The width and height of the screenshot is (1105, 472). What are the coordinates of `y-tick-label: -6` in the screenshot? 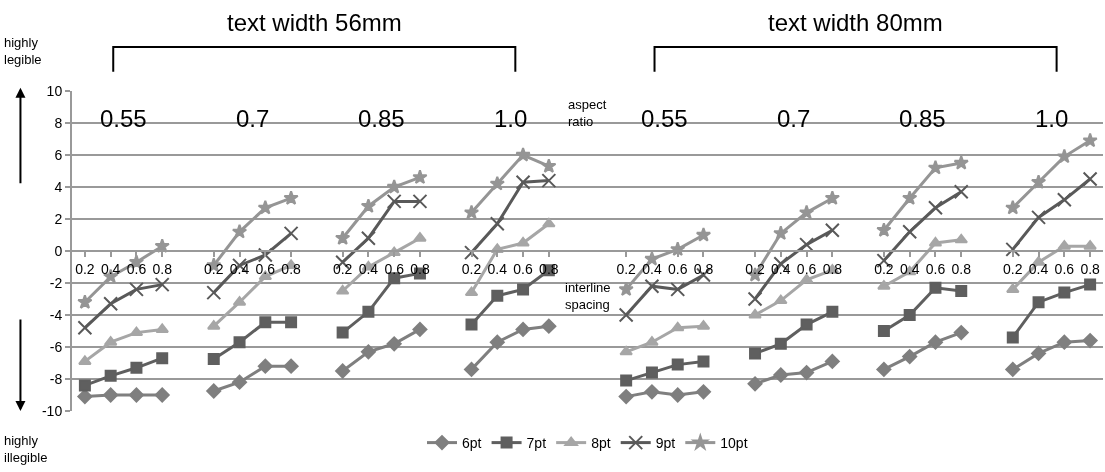 It's located at (56, 346).